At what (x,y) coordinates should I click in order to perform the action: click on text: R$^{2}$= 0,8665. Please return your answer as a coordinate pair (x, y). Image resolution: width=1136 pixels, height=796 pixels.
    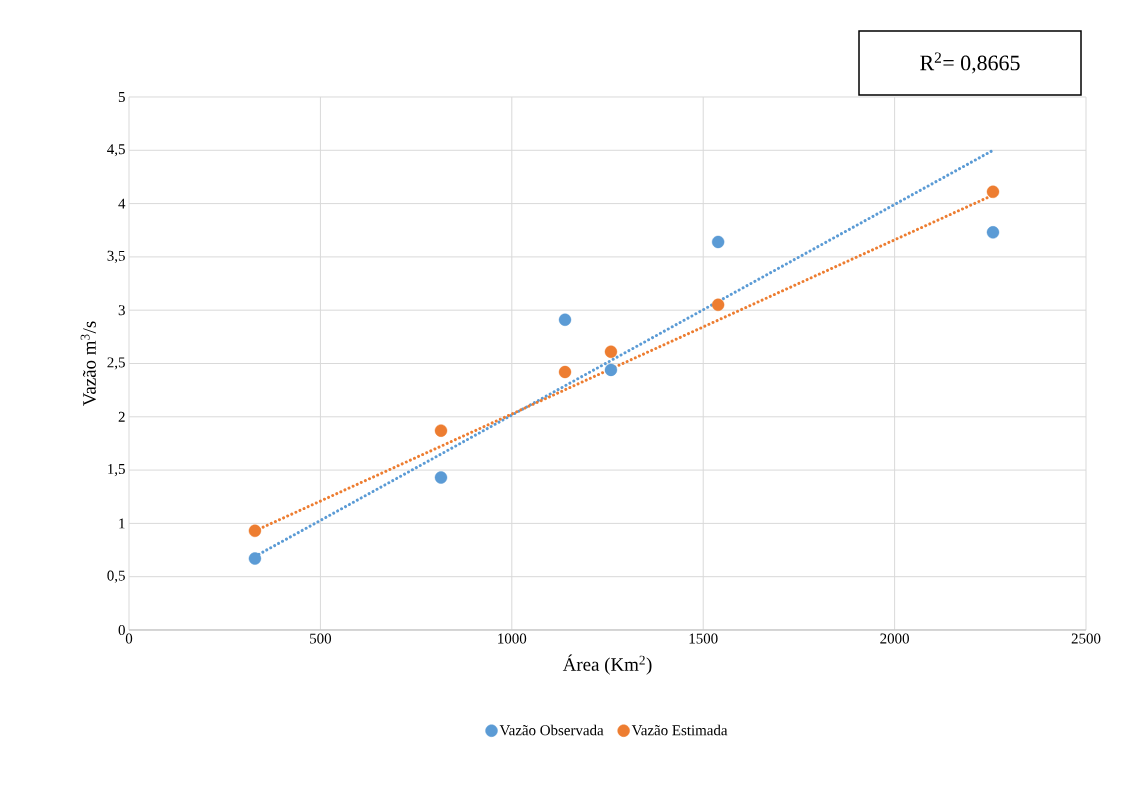
    Looking at the image, I should click on (970, 63).